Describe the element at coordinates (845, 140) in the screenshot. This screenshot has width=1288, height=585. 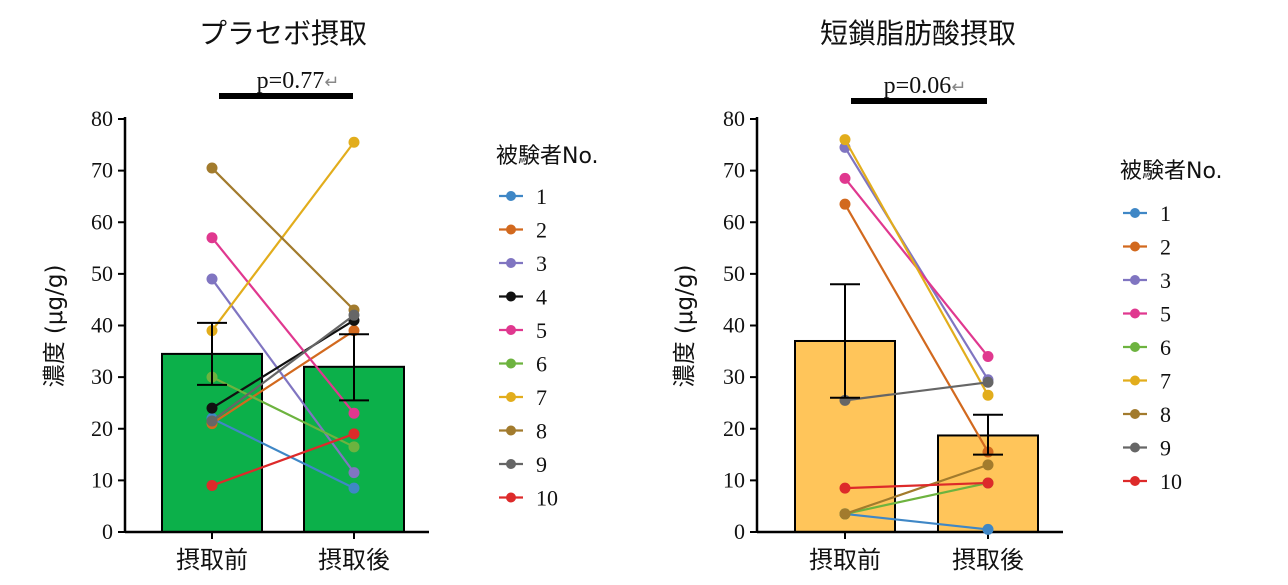
I see `subject-point-7-before` at that location.